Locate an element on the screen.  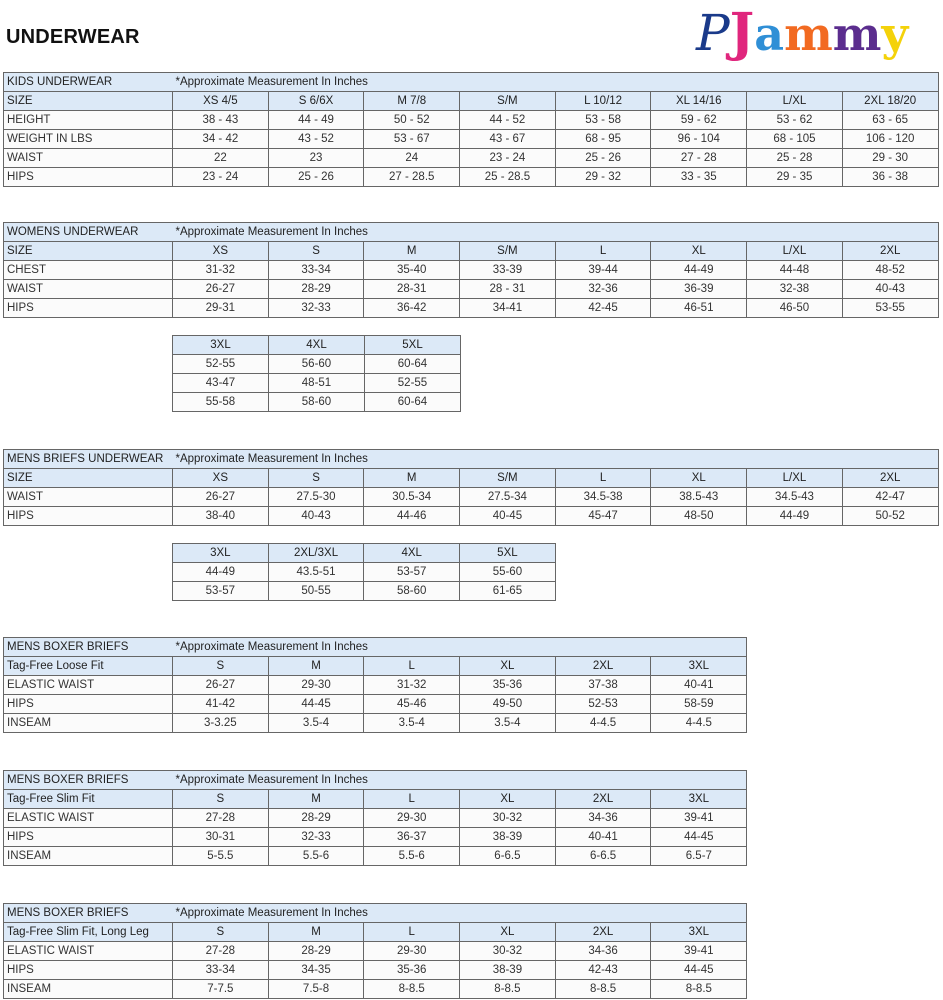
logo-letter: J is located at coordinates (742, 32).